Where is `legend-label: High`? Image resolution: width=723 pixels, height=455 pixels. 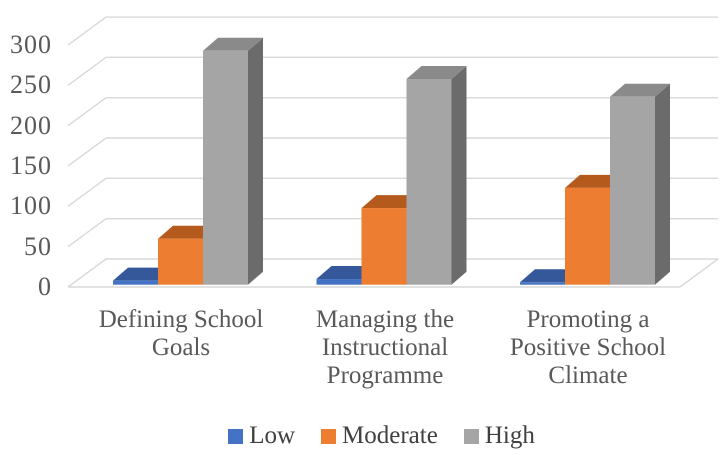
legend-label: High is located at coordinates (509, 435).